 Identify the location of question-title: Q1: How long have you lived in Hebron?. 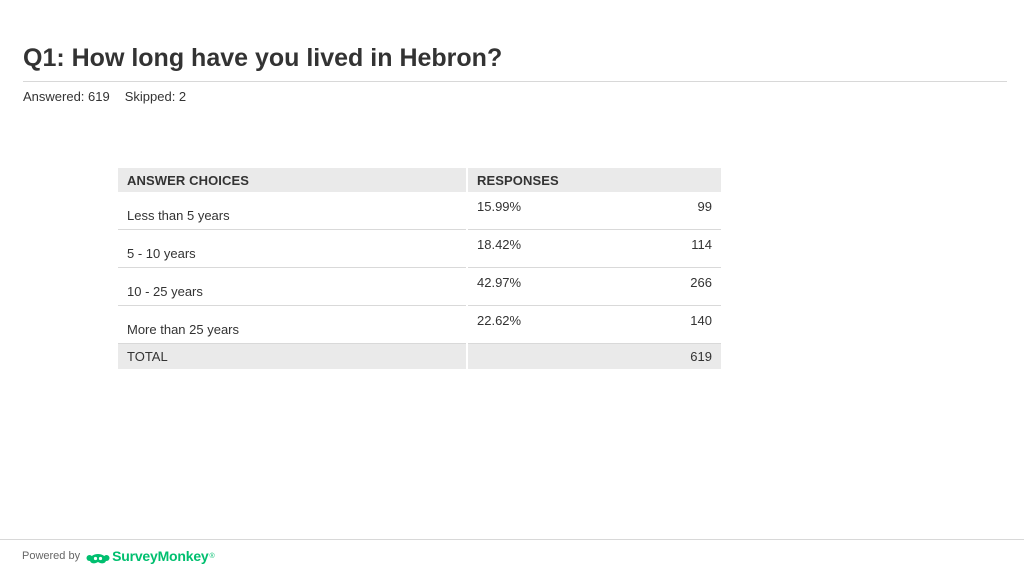
(263, 58).